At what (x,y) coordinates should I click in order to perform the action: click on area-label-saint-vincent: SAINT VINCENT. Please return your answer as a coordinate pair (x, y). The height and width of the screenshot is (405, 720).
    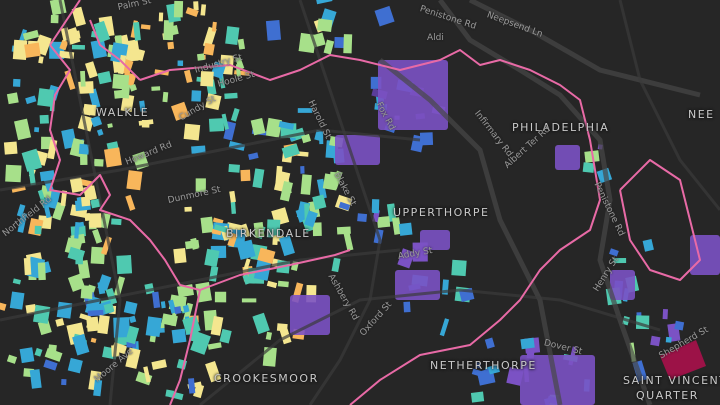
    Looking at the image, I should click on (671, 380).